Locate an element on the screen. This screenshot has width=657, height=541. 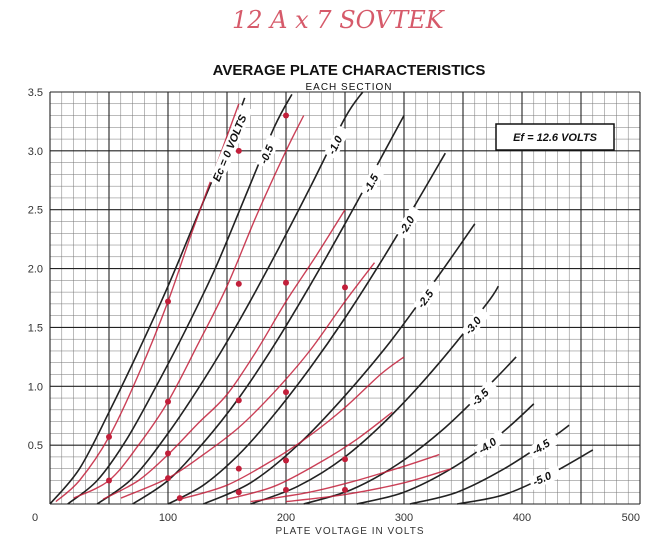
chart-title: AVERAGE PLATE CHARACTERISTICS is located at coordinates (349, 70).